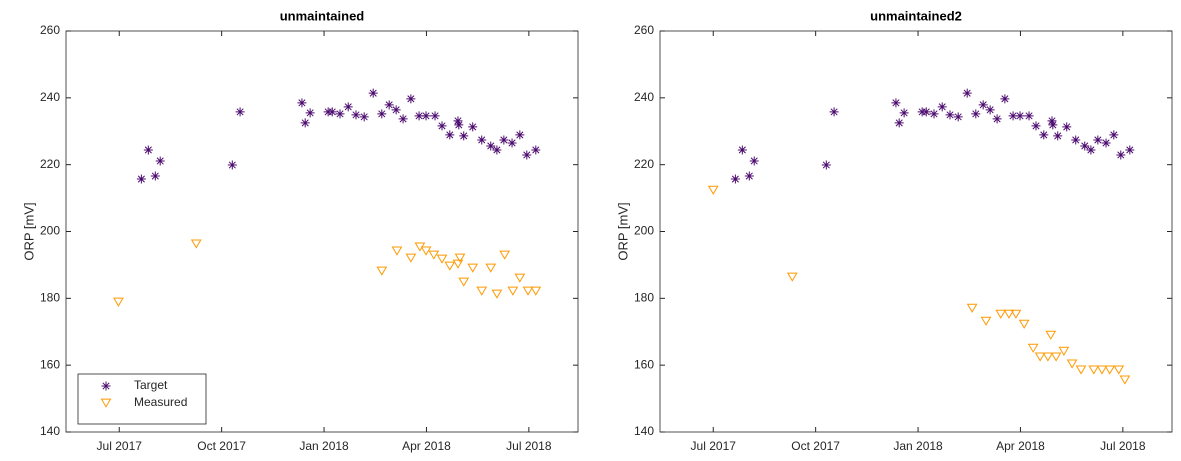 Image resolution: width=1181 pixels, height=461 pixels. I want to click on legend-label: Target, so click(151, 385).